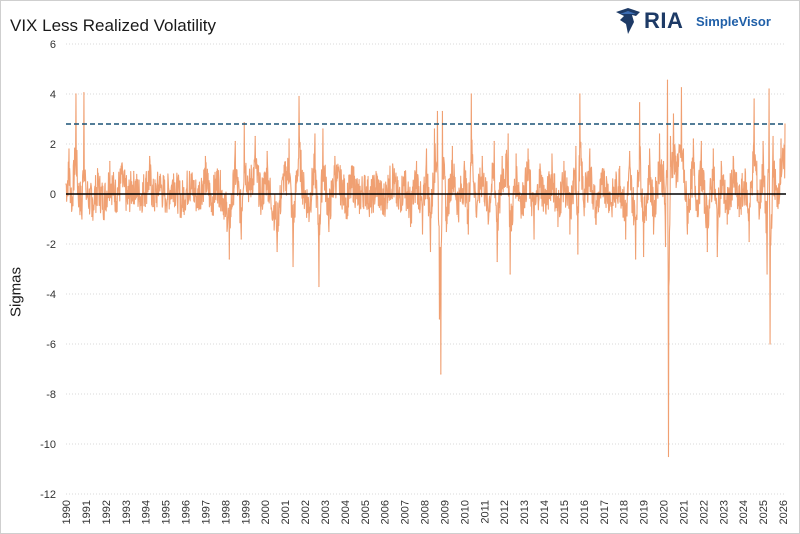  Describe the element at coordinates (366, 512) in the screenshot. I see `x-tick-label: 2005` at that location.